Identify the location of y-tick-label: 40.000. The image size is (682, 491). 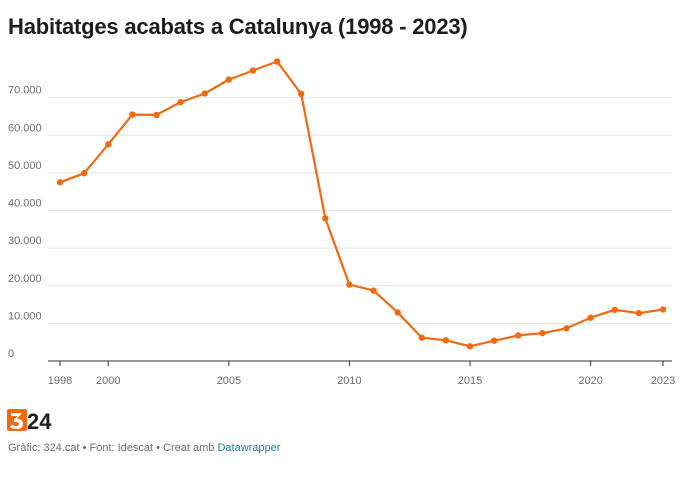
(25, 204).